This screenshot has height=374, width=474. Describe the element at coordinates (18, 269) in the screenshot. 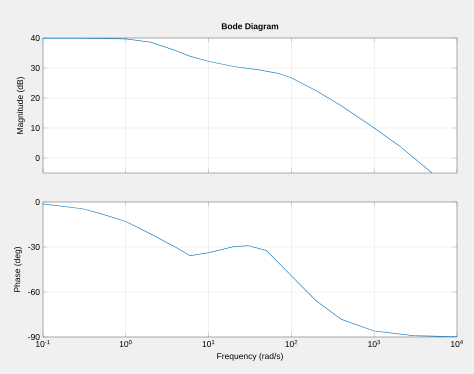

I see `y-axis-title: Phase (deg)` at that location.